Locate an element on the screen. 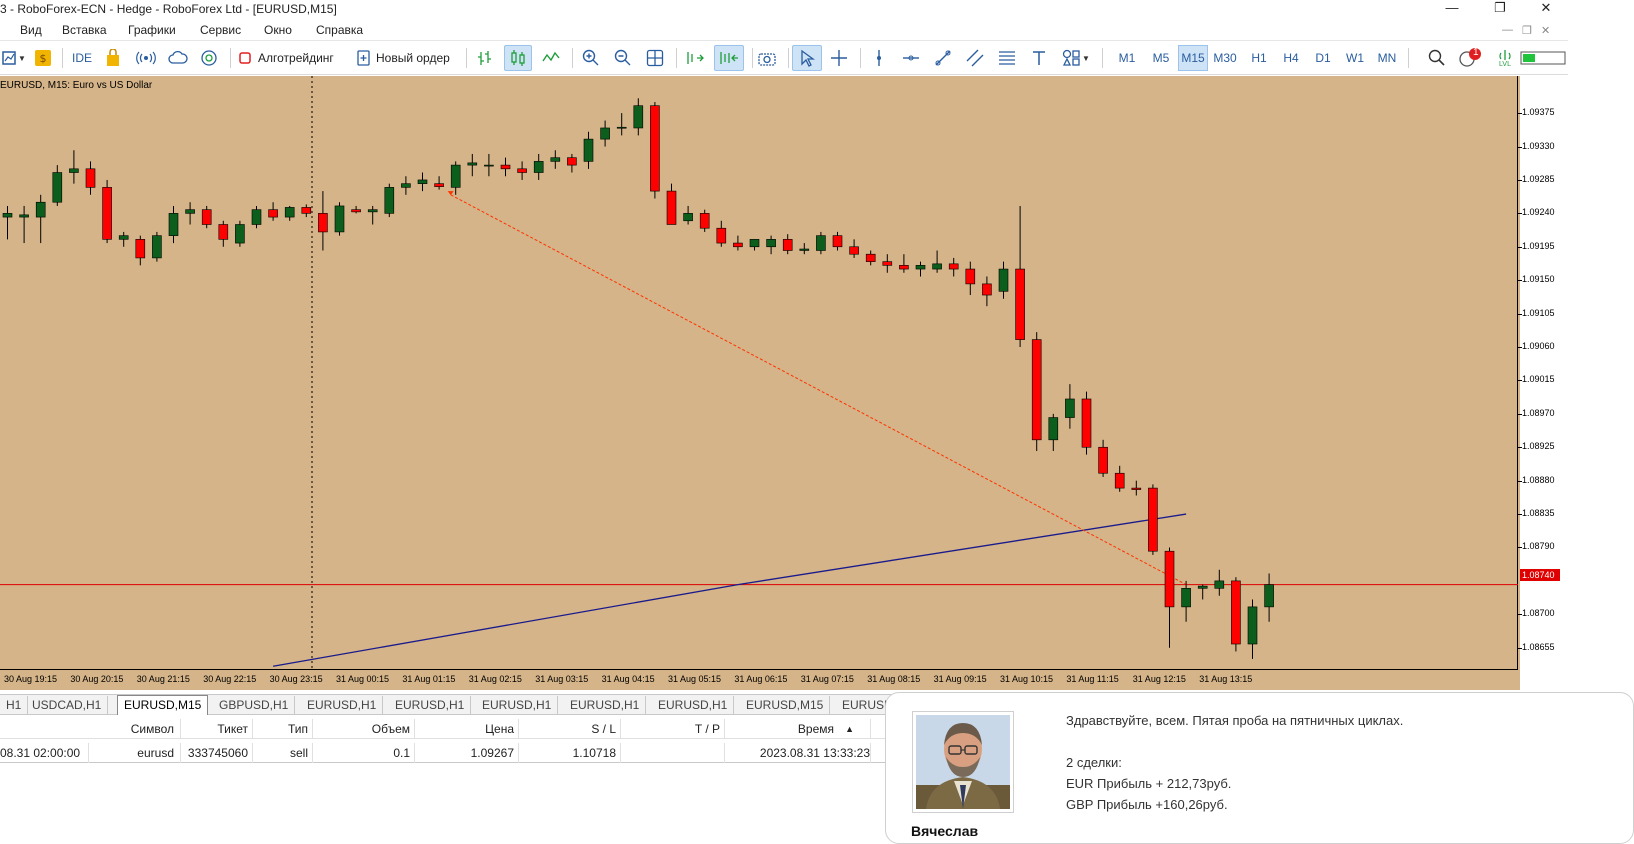  tab-chart-8: EURUSD,H1 is located at coordinates (693, 705).